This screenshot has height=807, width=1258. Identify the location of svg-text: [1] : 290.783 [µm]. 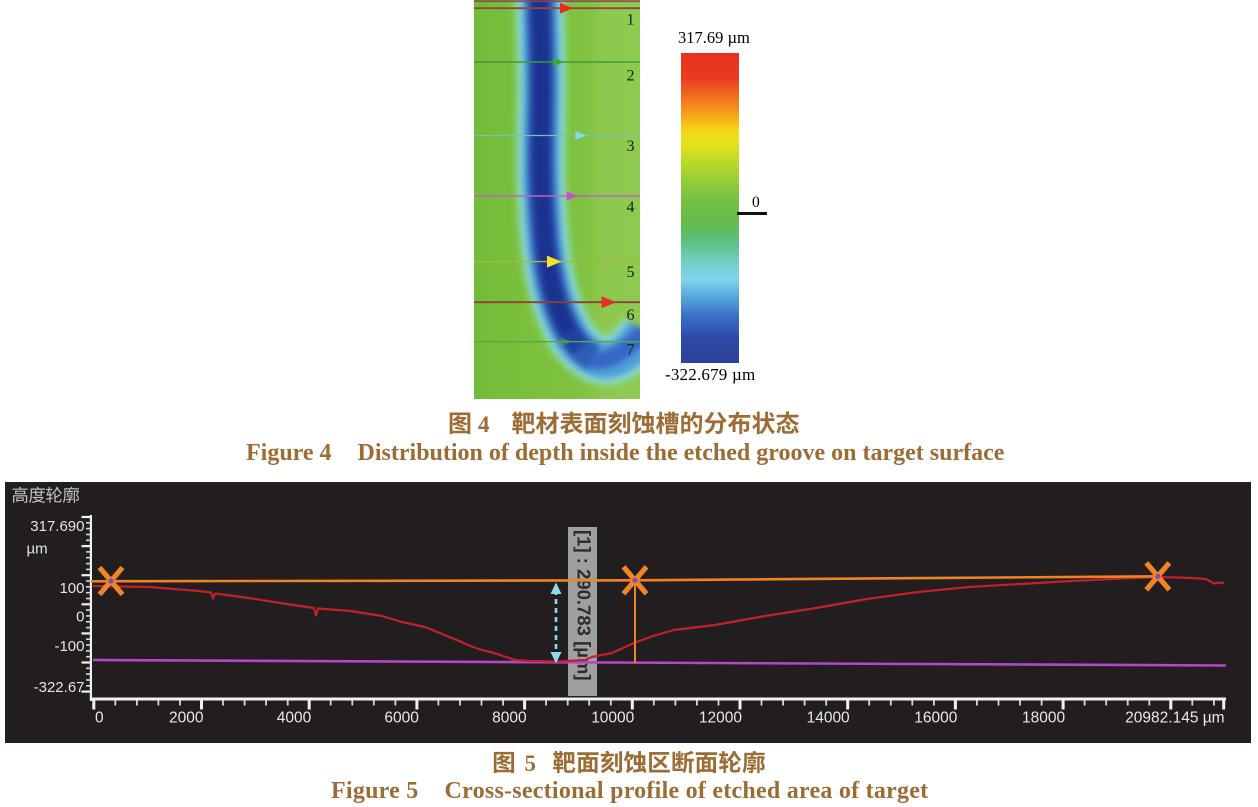
(584, 605).